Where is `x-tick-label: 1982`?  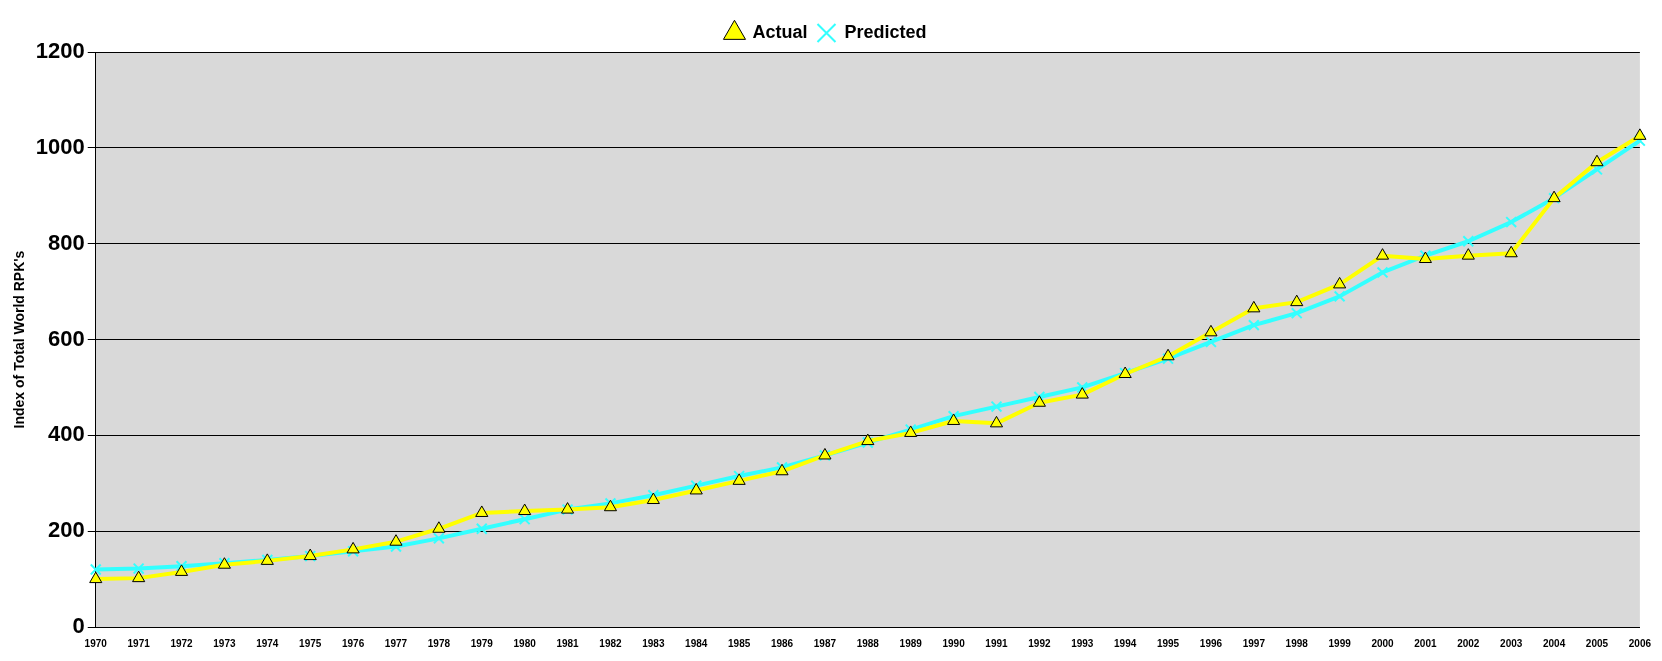
x-tick-label: 1982 is located at coordinates (611, 643).